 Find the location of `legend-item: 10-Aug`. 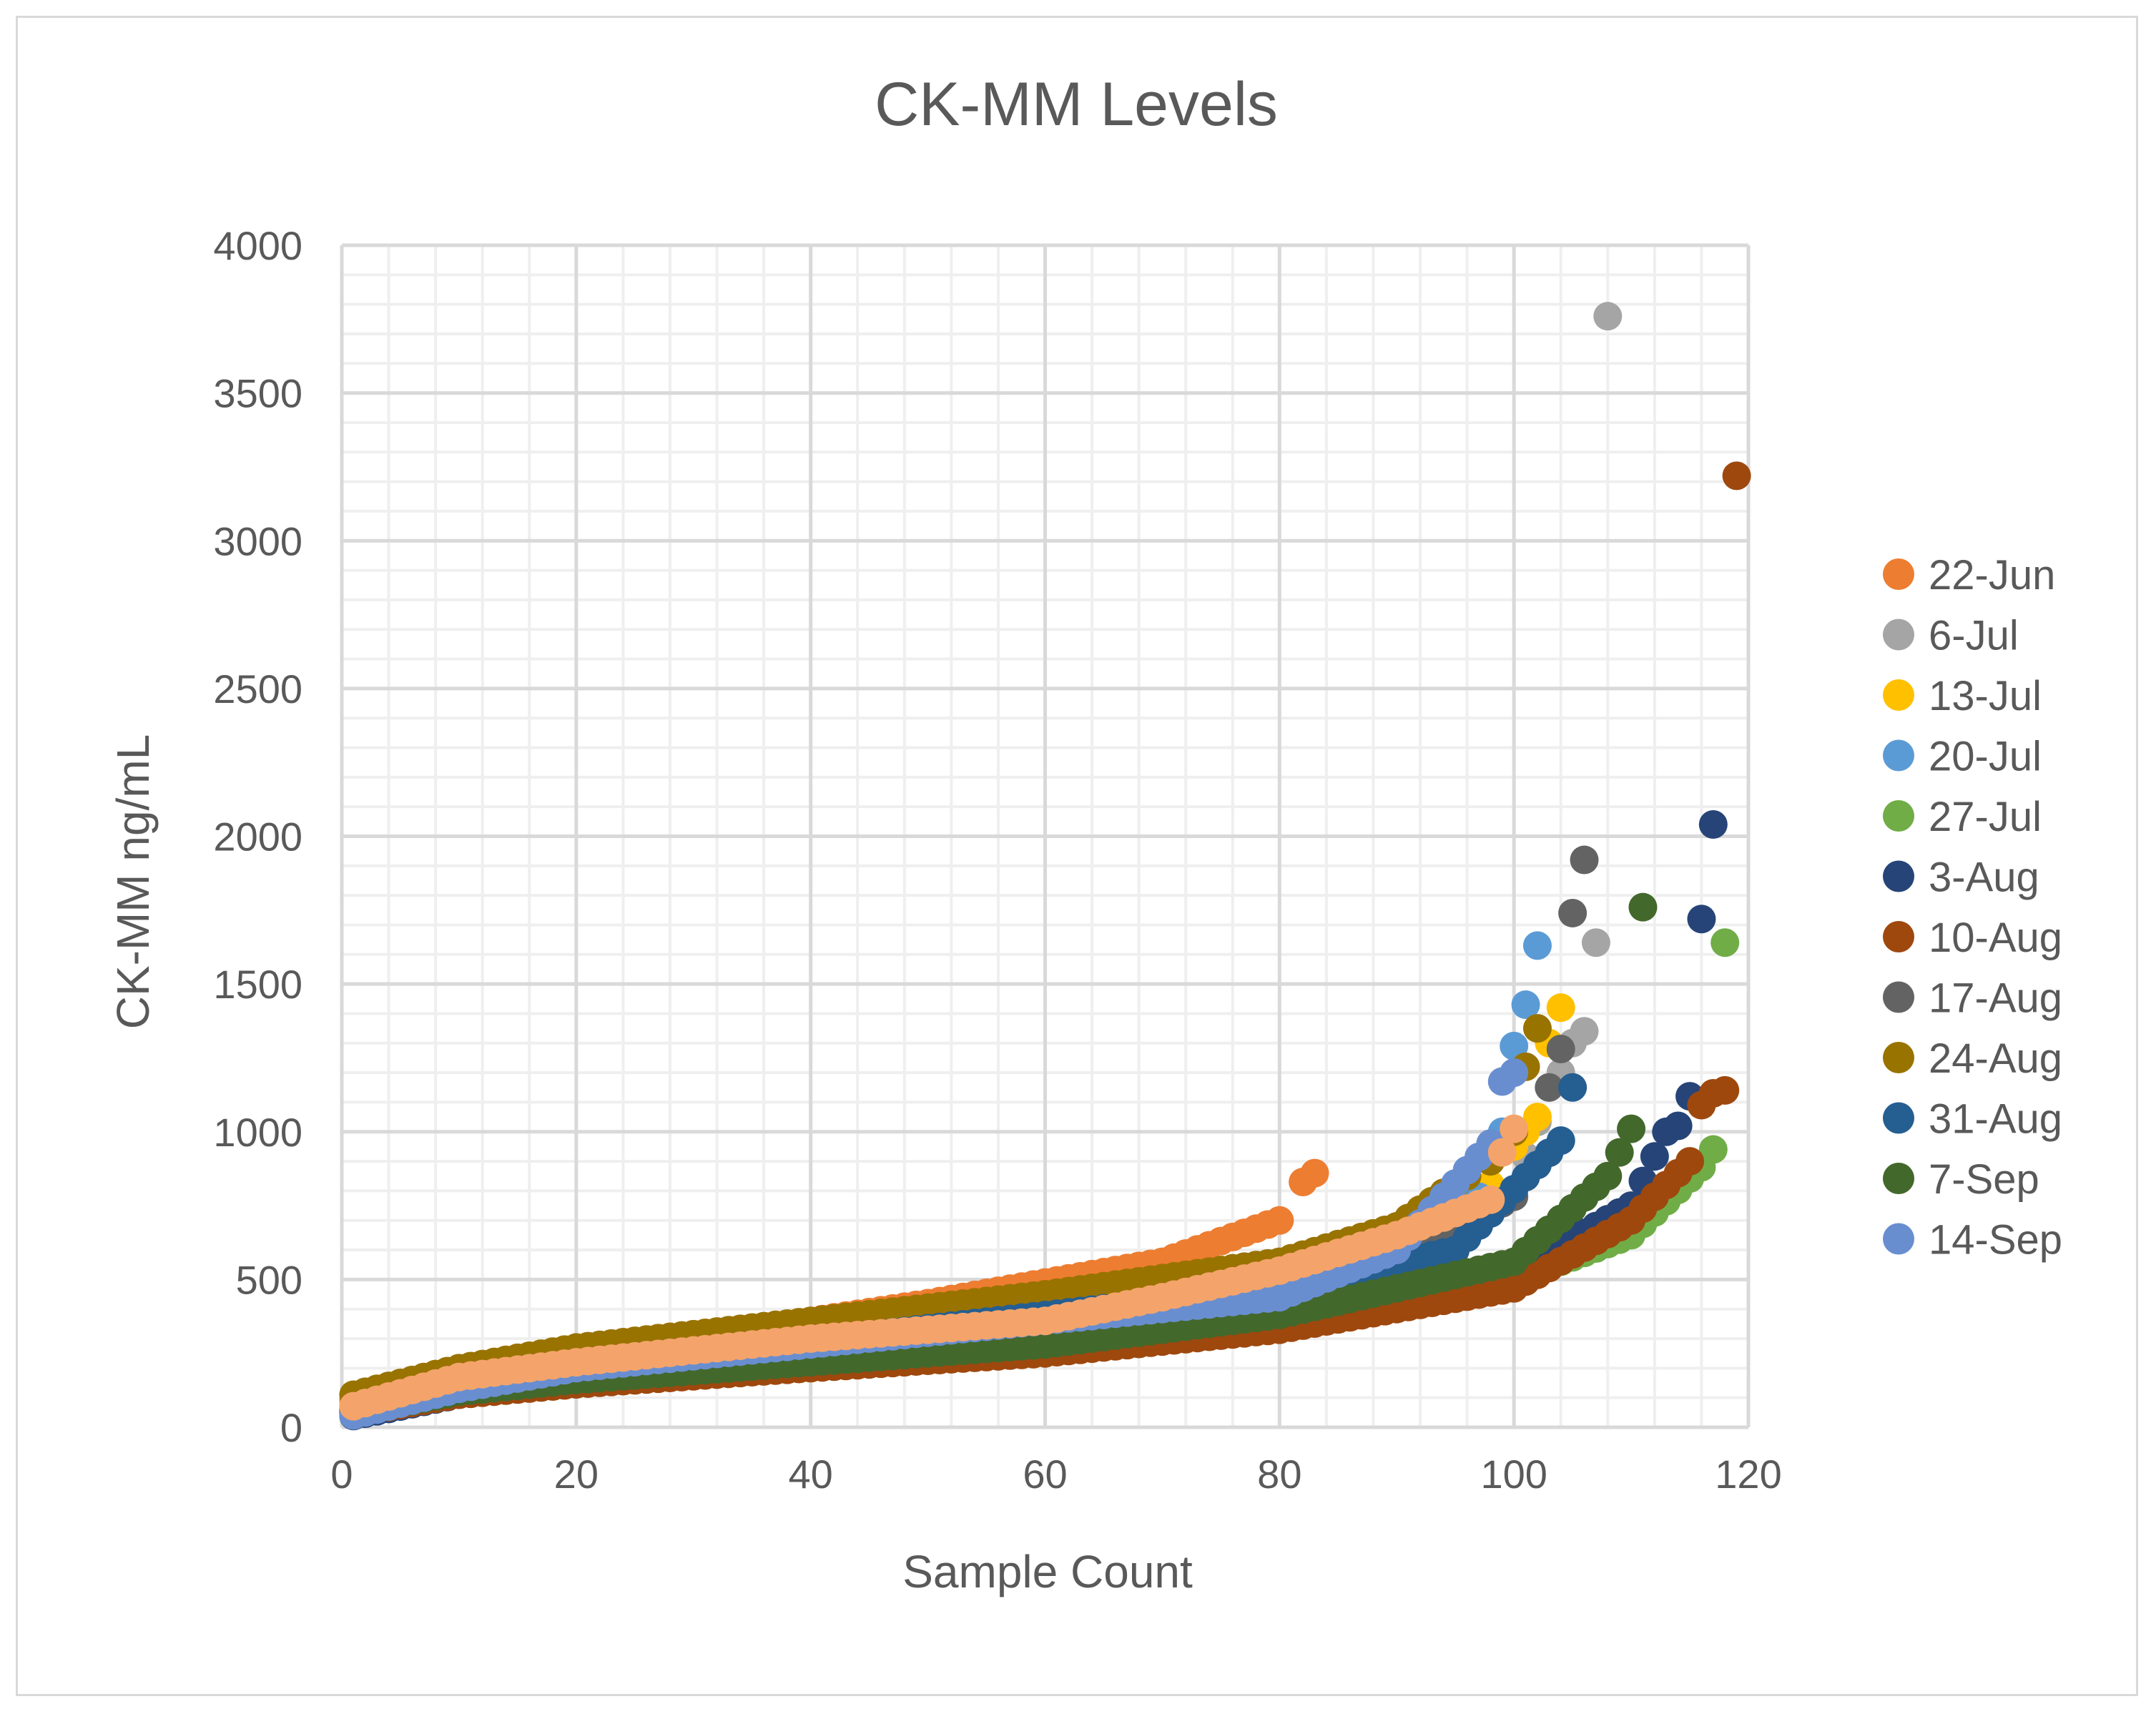

legend-item: 10-Aug is located at coordinates (1972, 938).